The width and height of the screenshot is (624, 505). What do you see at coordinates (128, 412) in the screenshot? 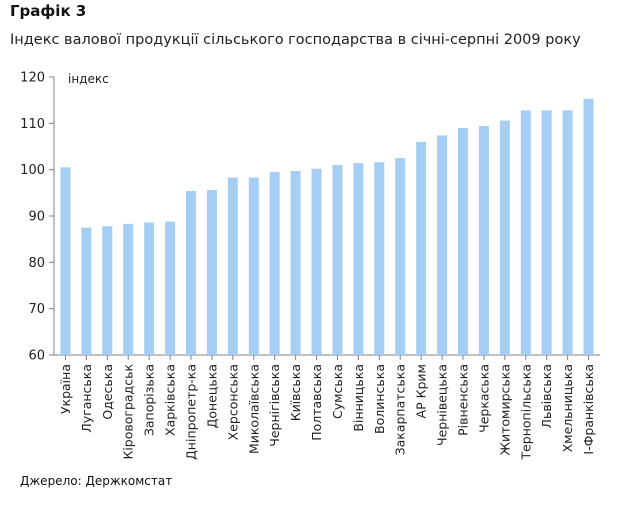
I see `x-tick-label: Кіровоградськ` at bounding box center [128, 412].